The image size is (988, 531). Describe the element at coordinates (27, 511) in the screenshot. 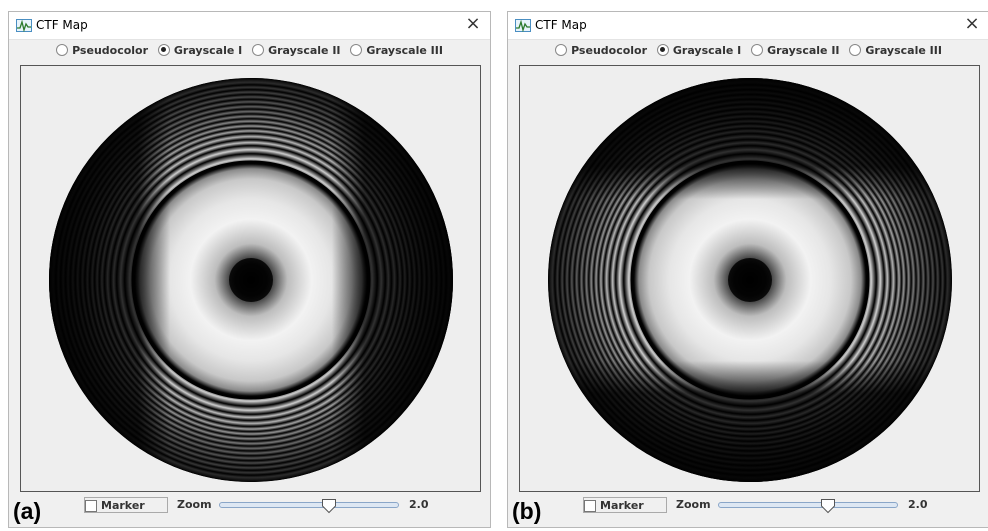

I see `panel-letter: (a)` at that location.